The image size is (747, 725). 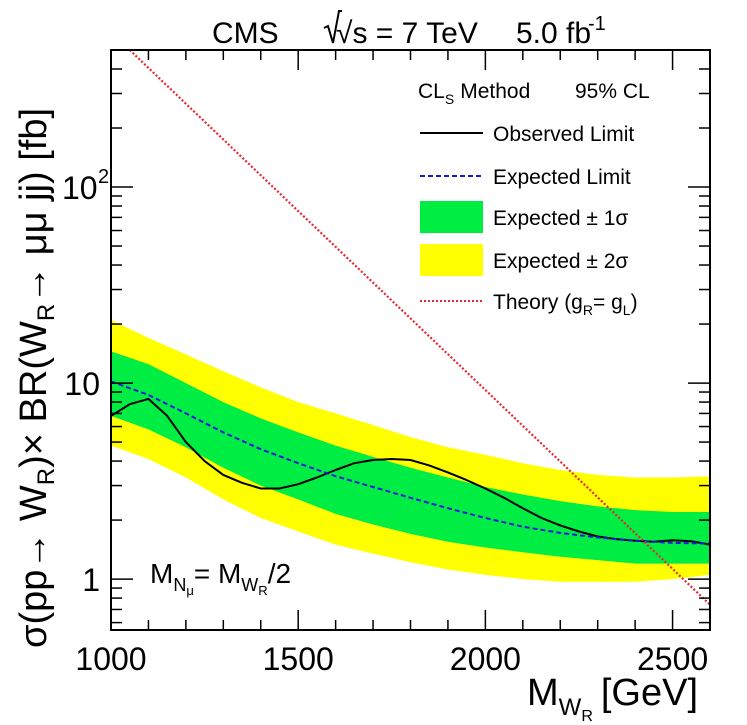 I want to click on legend-expected-label: Expected Limit, so click(x=562, y=177).